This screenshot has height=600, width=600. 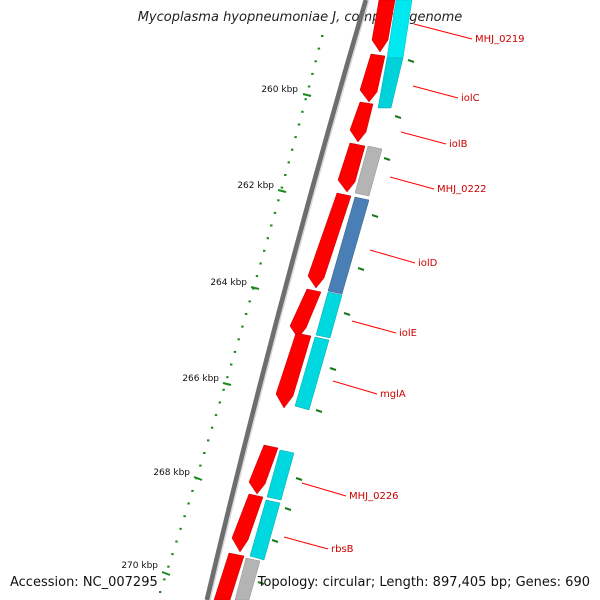 What do you see at coordinates (139, 566) in the screenshot?
I see `ruler-label-270: 270 kbp` at bounding box center [139, 566].